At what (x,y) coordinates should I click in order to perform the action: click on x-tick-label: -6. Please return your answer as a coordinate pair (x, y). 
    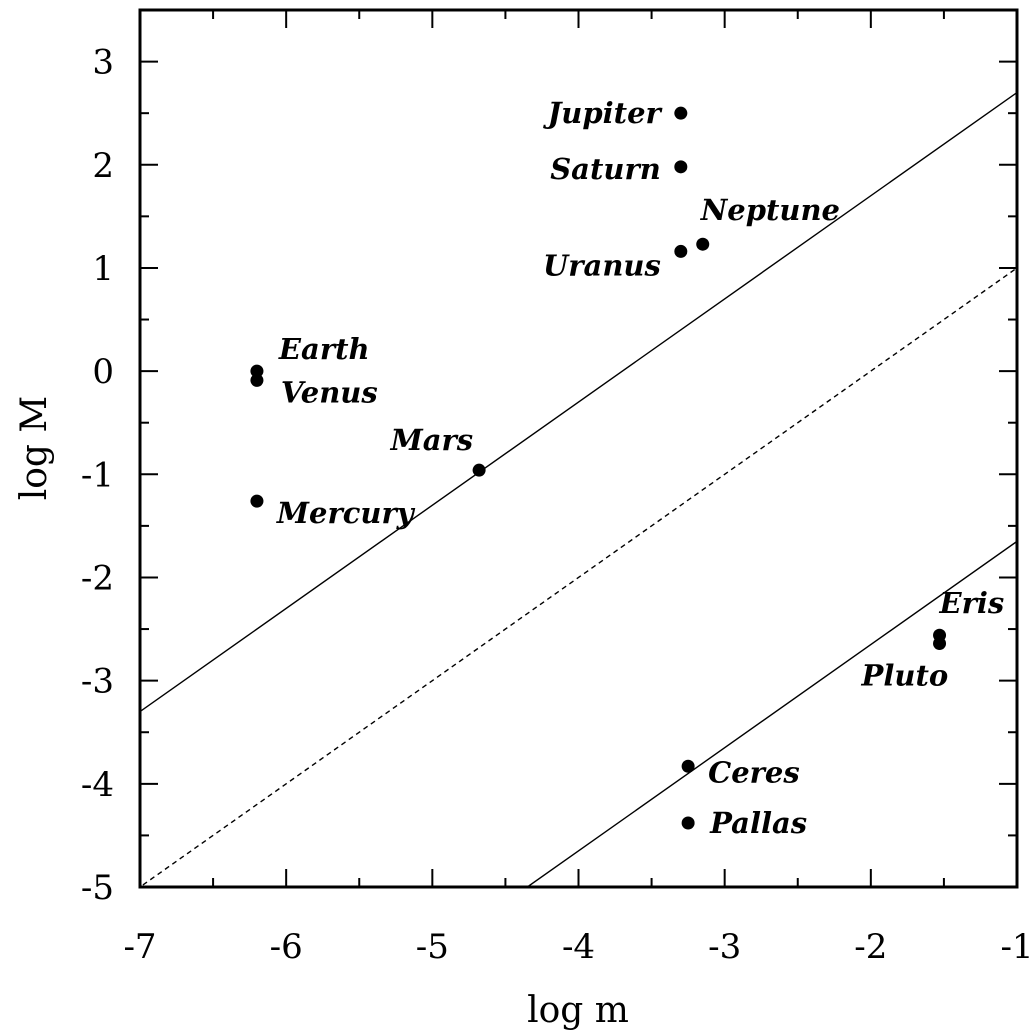
    Looking at the image, I should click on (286, 947).